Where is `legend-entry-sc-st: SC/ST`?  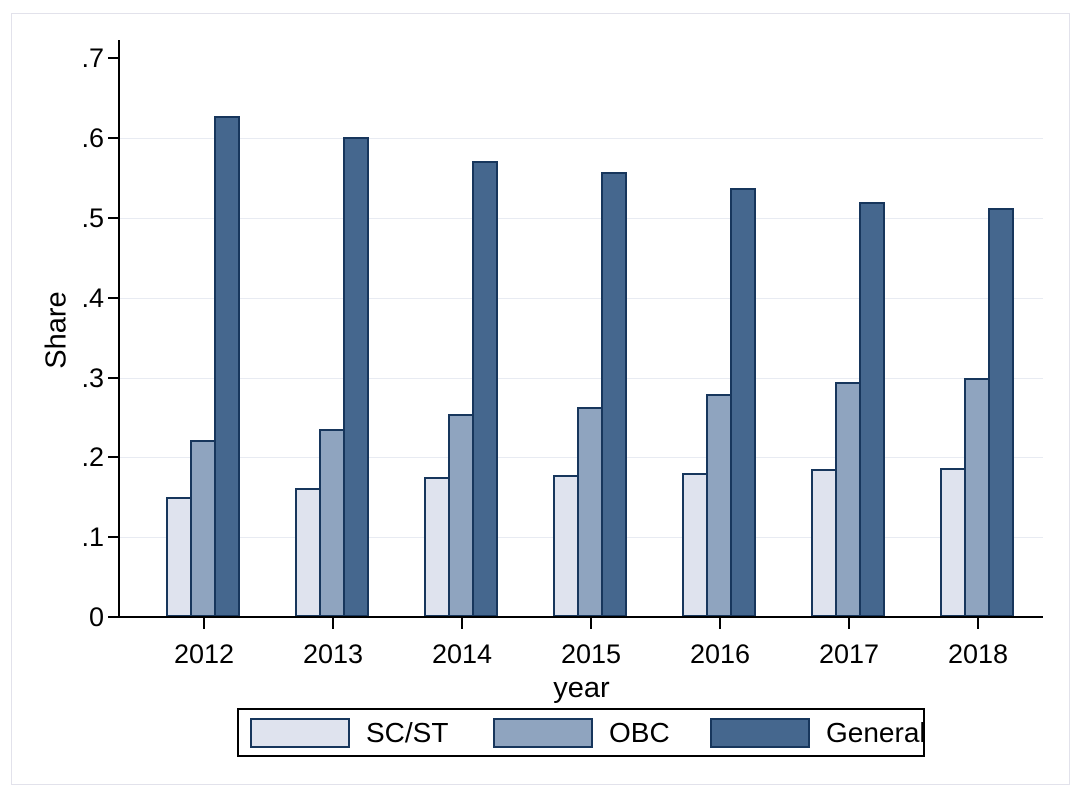
legend-entry-sc-st: SC/ST is located at coordinates (349, 732).